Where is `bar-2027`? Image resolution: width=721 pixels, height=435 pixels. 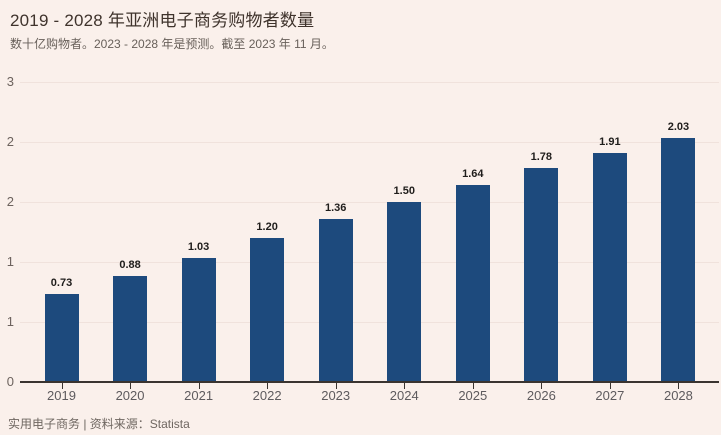 bar-2027 is located at coordinates (609, 267).